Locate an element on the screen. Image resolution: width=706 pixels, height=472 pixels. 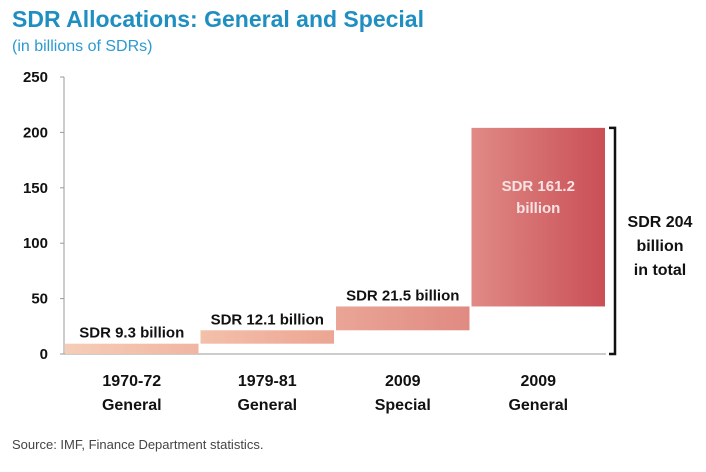
y-tick-label: 100 is located at coordinates (35, 243).